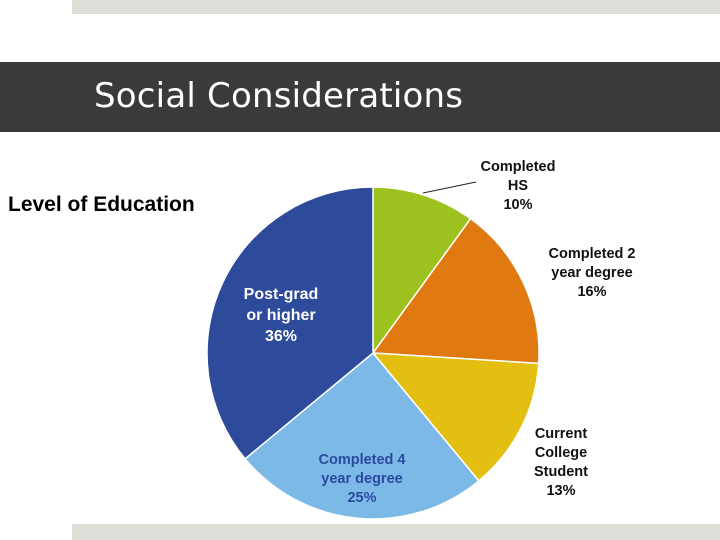 The width and height of the screenshot is (720, 540). Describe the element at coordinates (362, 460) in the screenshot. I see `label-line: Completed 4` at that location.